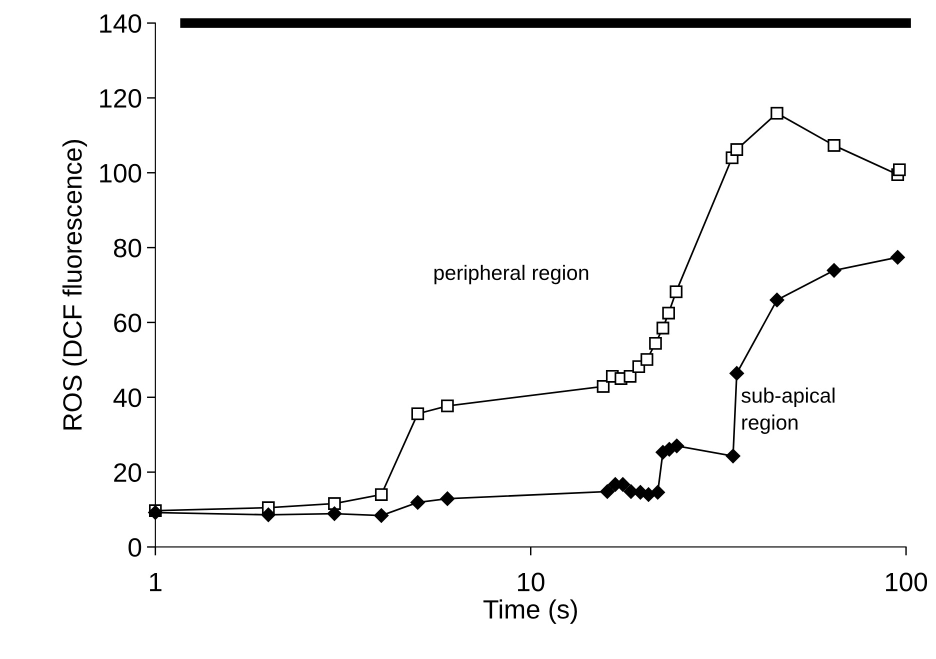 This screenshot has height=659, width=936. What do you see at coordinates (135, 547) in the screenshot?
I see `y-tick-label: 0` at bounding box center [135, 547].